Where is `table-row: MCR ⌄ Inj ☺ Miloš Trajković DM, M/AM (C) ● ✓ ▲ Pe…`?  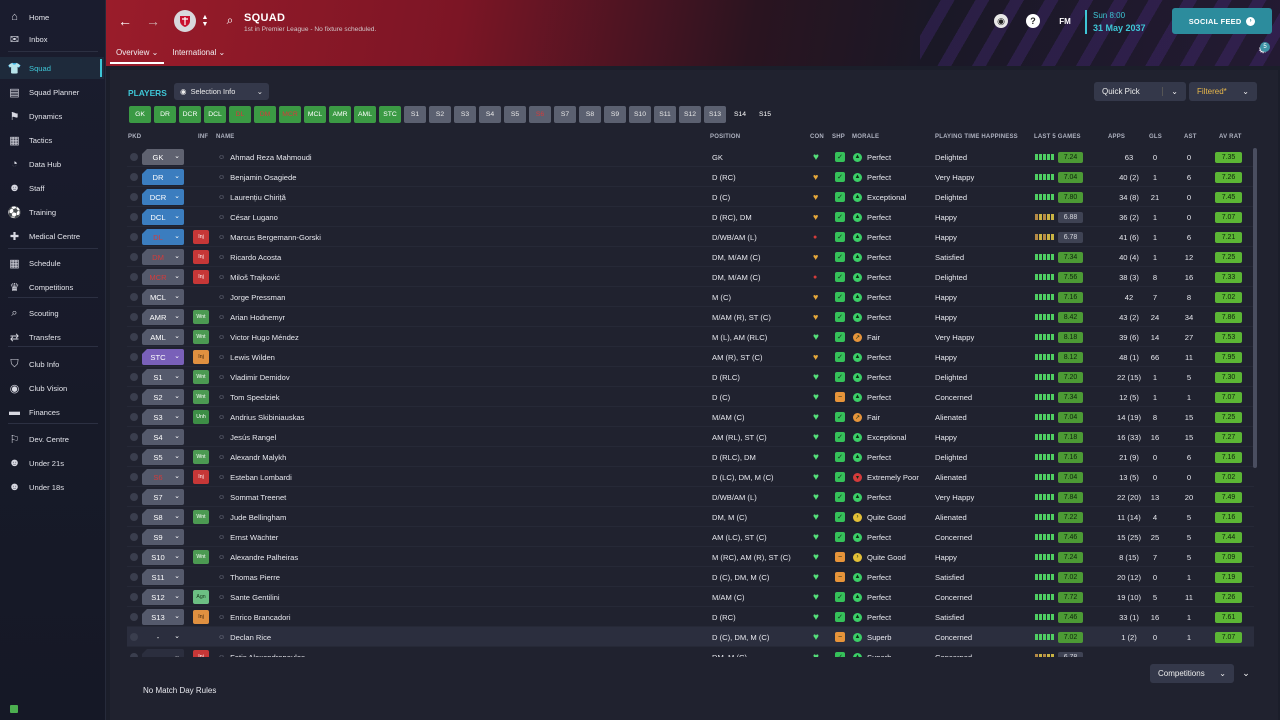 table-row: MCR ⌄ Inj ☺ Miloš Trajković DM, M/AM (C) ● ✓ ▲ Pe… is located at coordinates (690, 277).